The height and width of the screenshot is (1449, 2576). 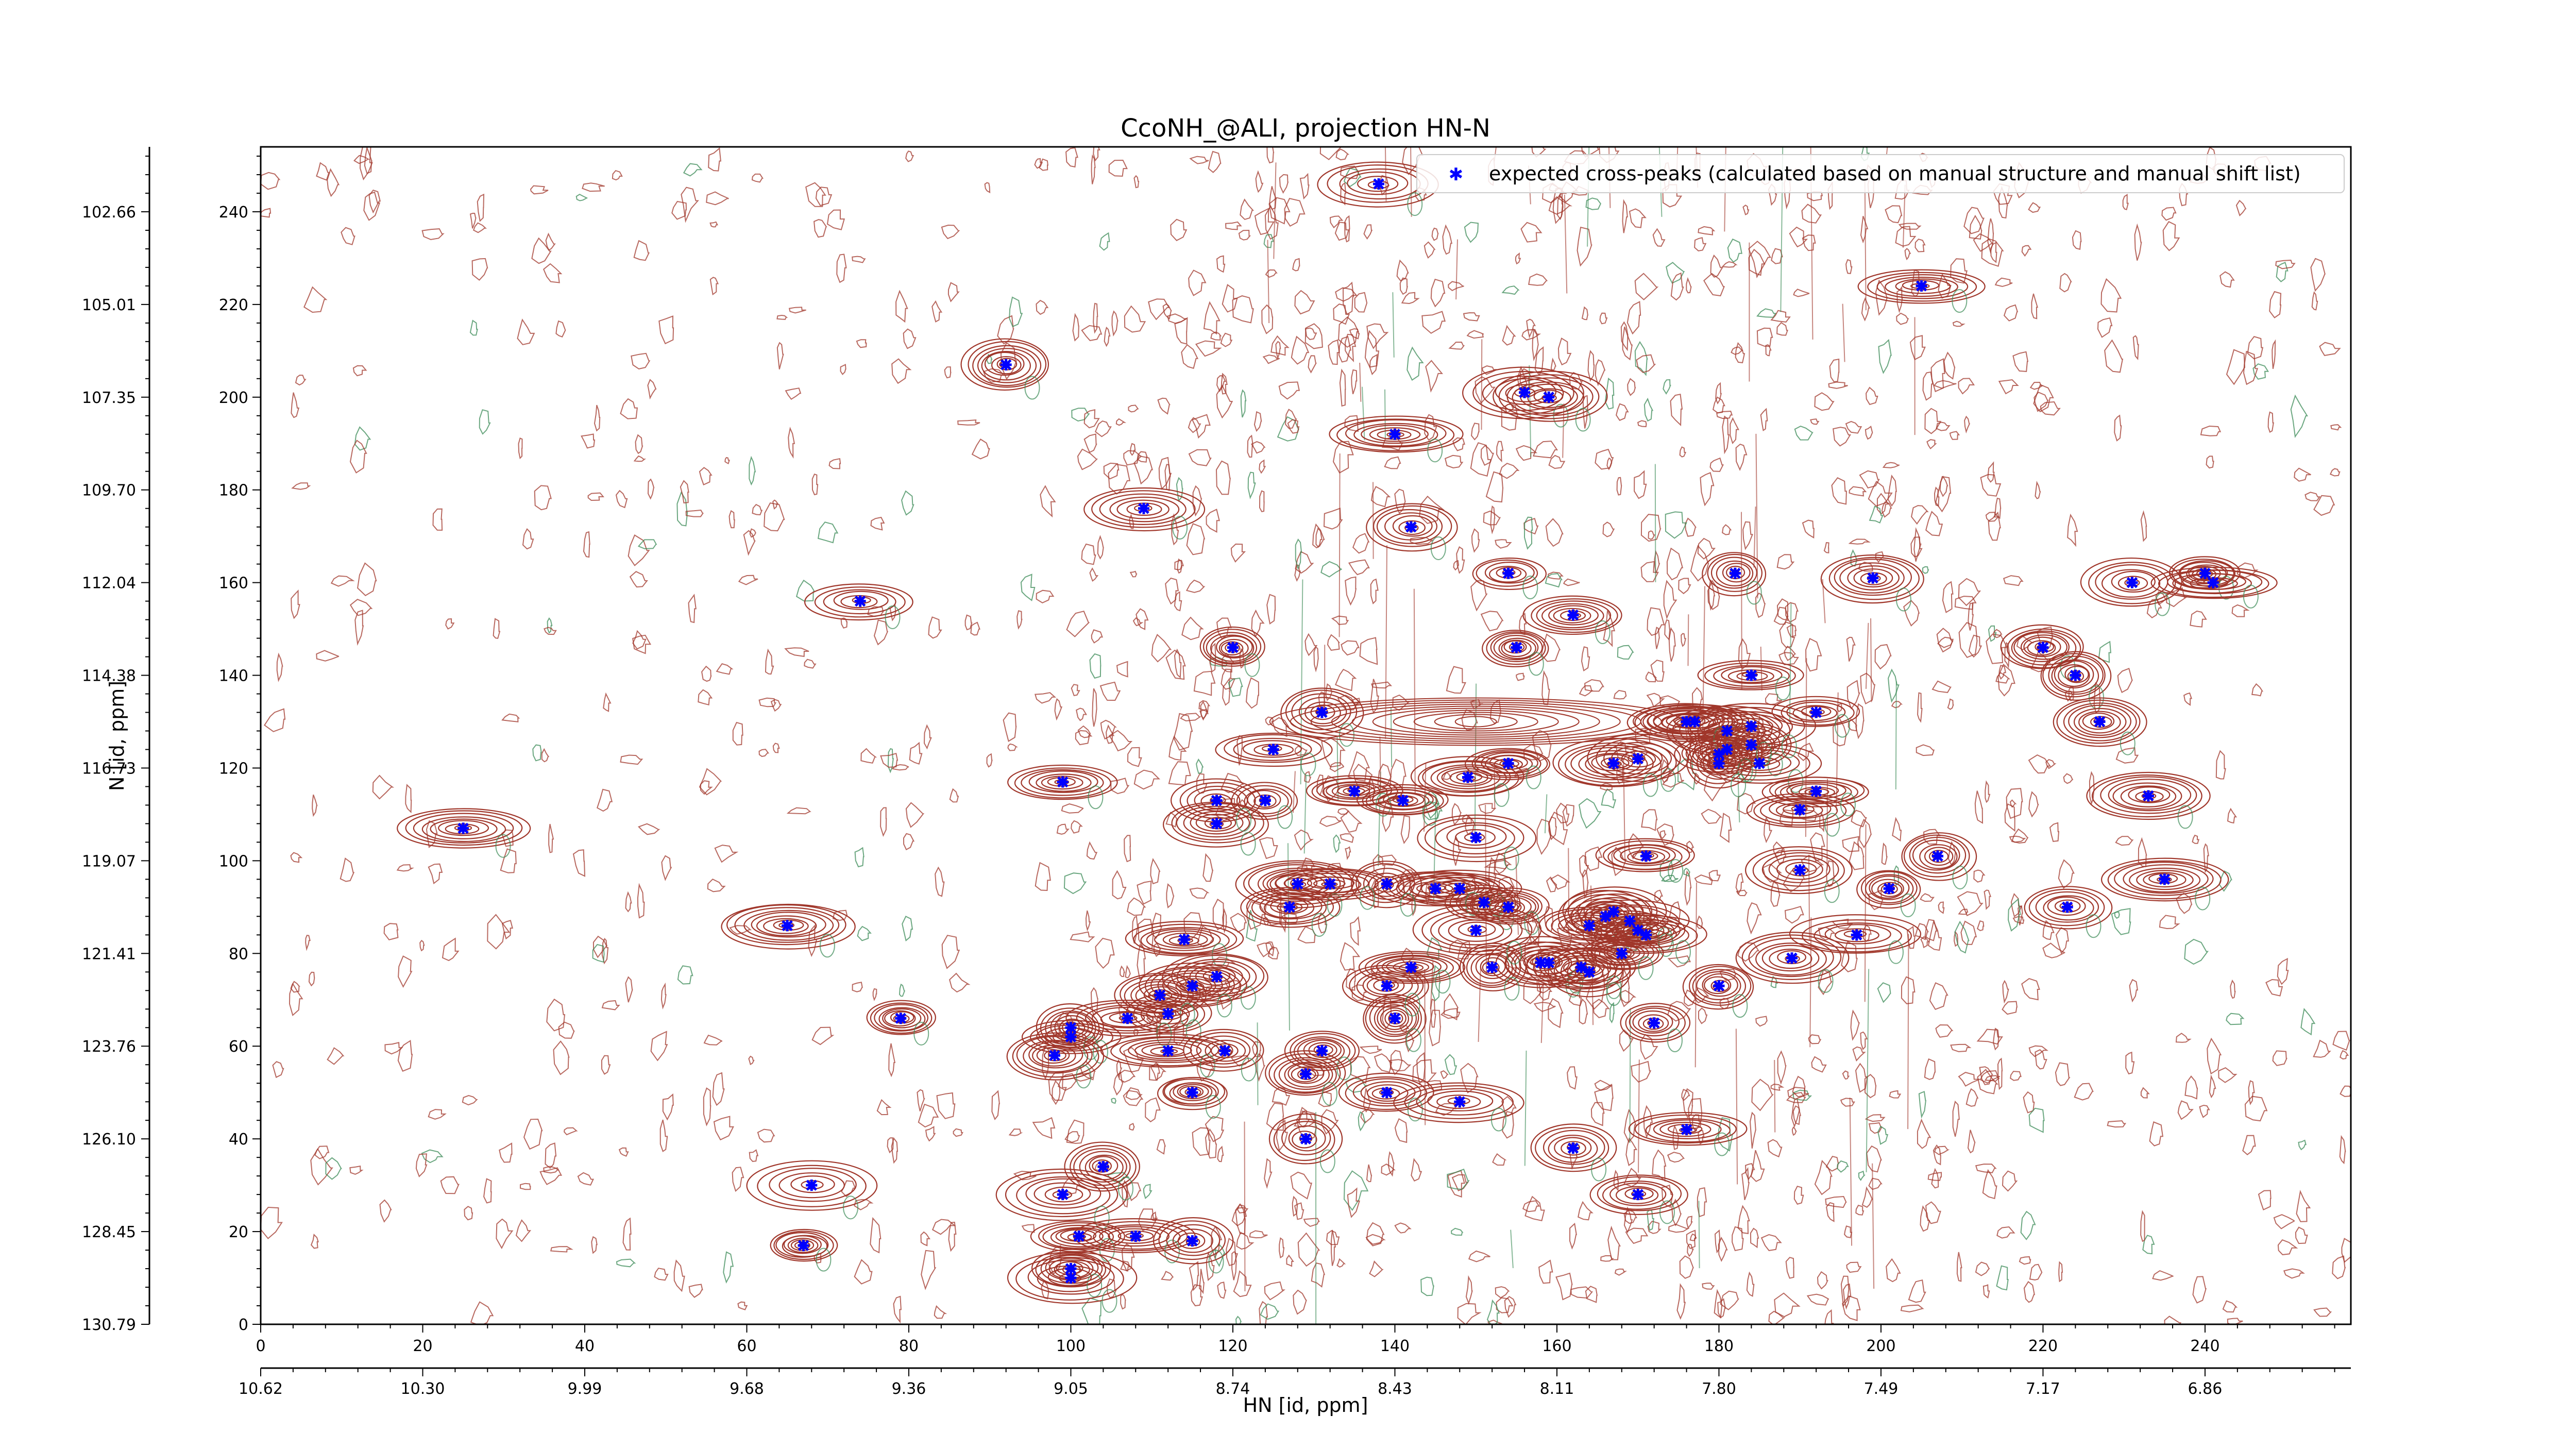 What do you see at coordinates (109, 861) in the screenshot?
I see `y-ppm-tick-label: 119.07` at bounding box center [109, 861].